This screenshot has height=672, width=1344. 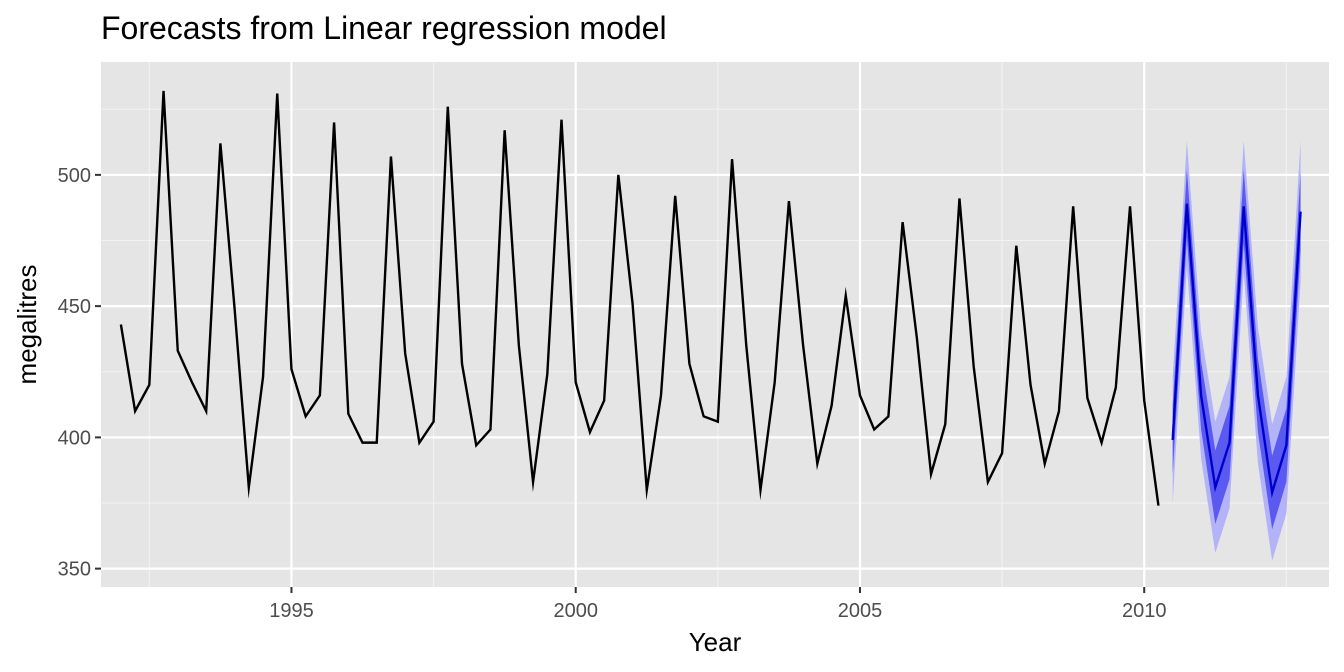 What do you see at coordinates (291, 611) in the screenshot?
I see `x-tick-label: 1995` at bounding box center [291, 611].